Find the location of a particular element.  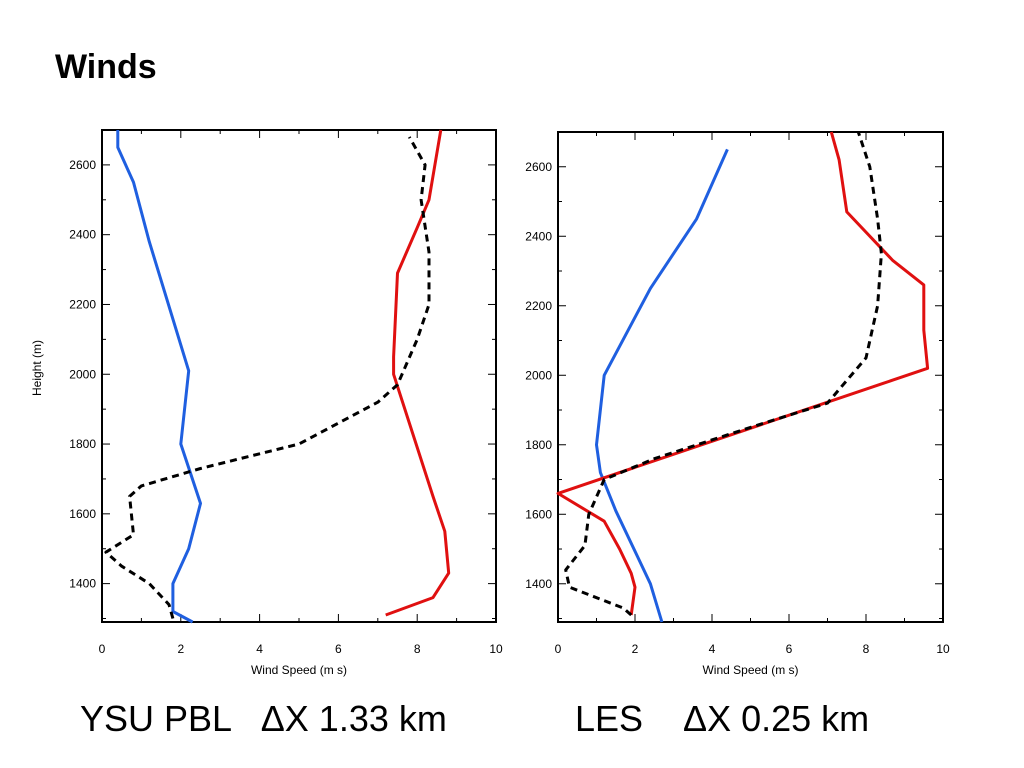

red-line is located at coordinates (418, 373).